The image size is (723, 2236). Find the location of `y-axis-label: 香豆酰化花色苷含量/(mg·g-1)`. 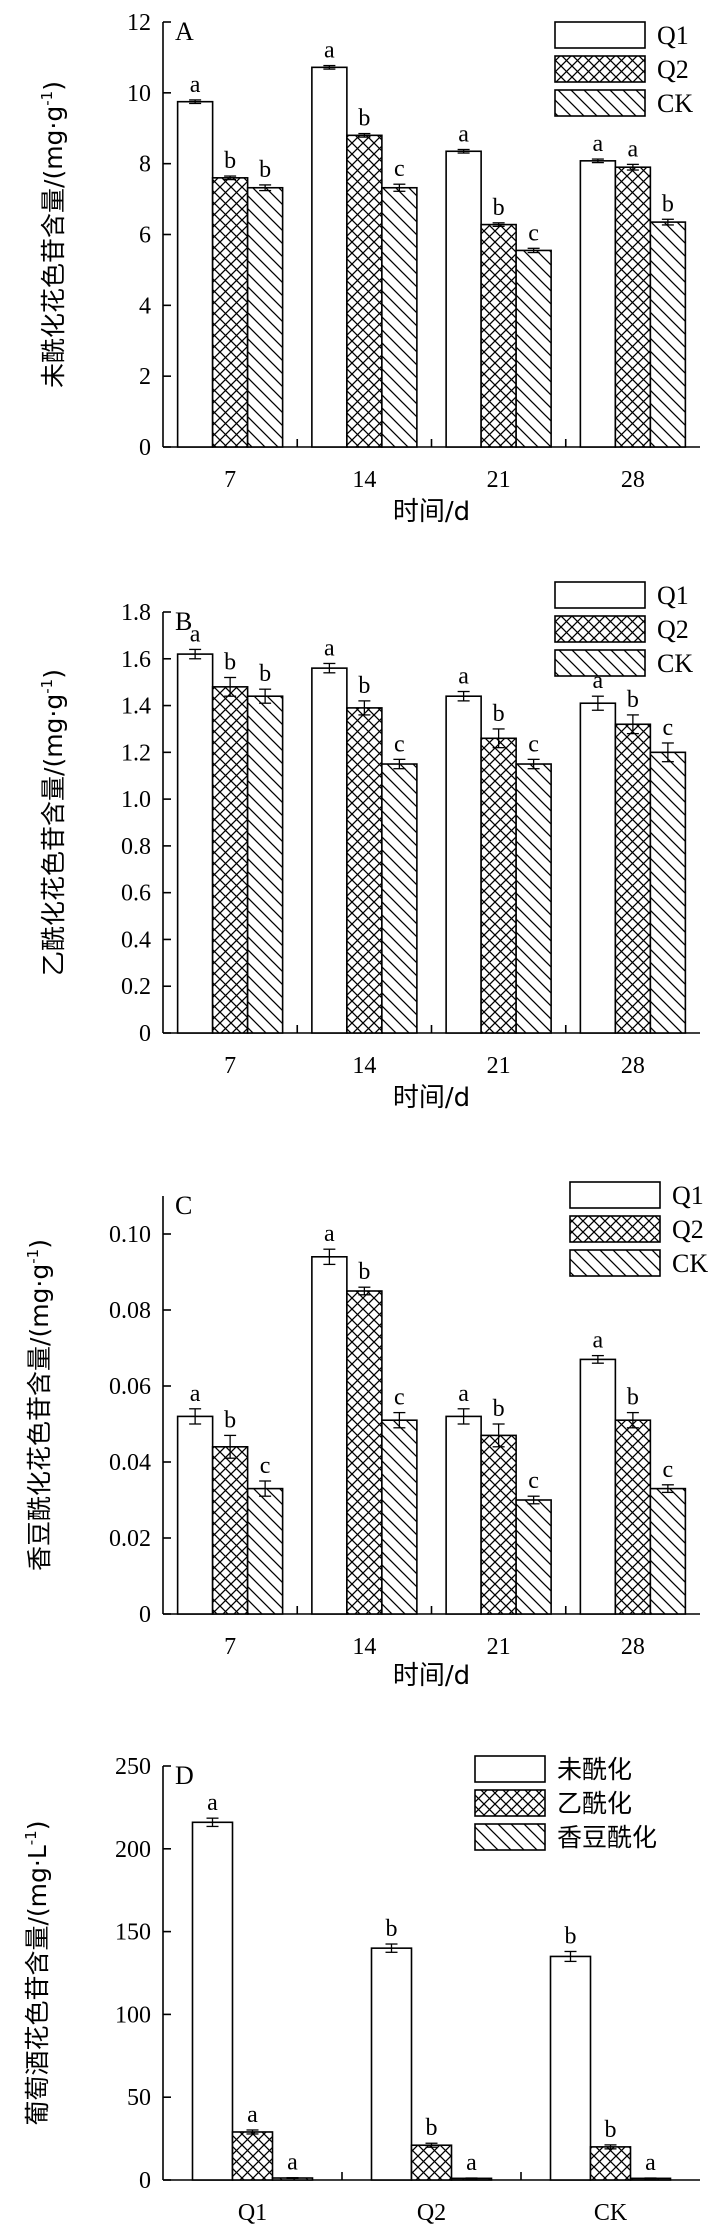

y-axis-label: 香豆酰化花色苷含量/(mg·g-1) is located at coordinates (39, 1405).